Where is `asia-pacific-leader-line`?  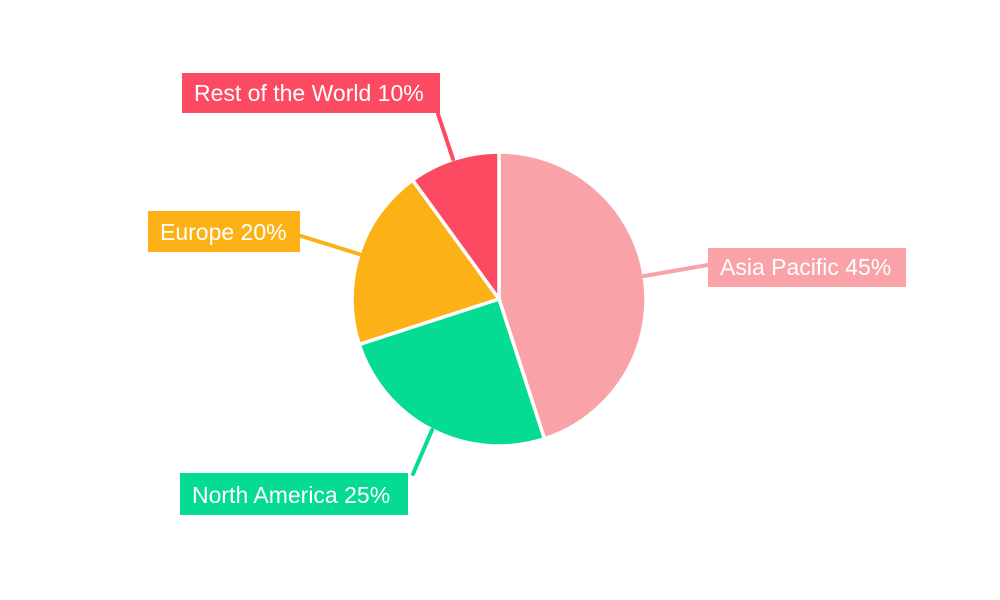 asia-pacific-leader-line is located at coordinates (676, 270).